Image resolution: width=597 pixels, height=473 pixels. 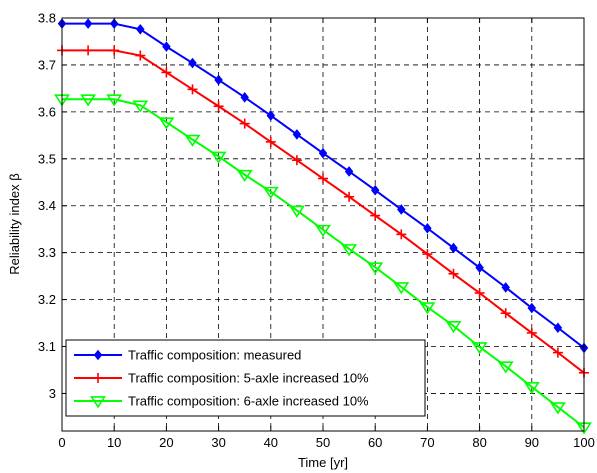 I want to click on x-axis-label: Time [yr], so click(x=323, y=462).